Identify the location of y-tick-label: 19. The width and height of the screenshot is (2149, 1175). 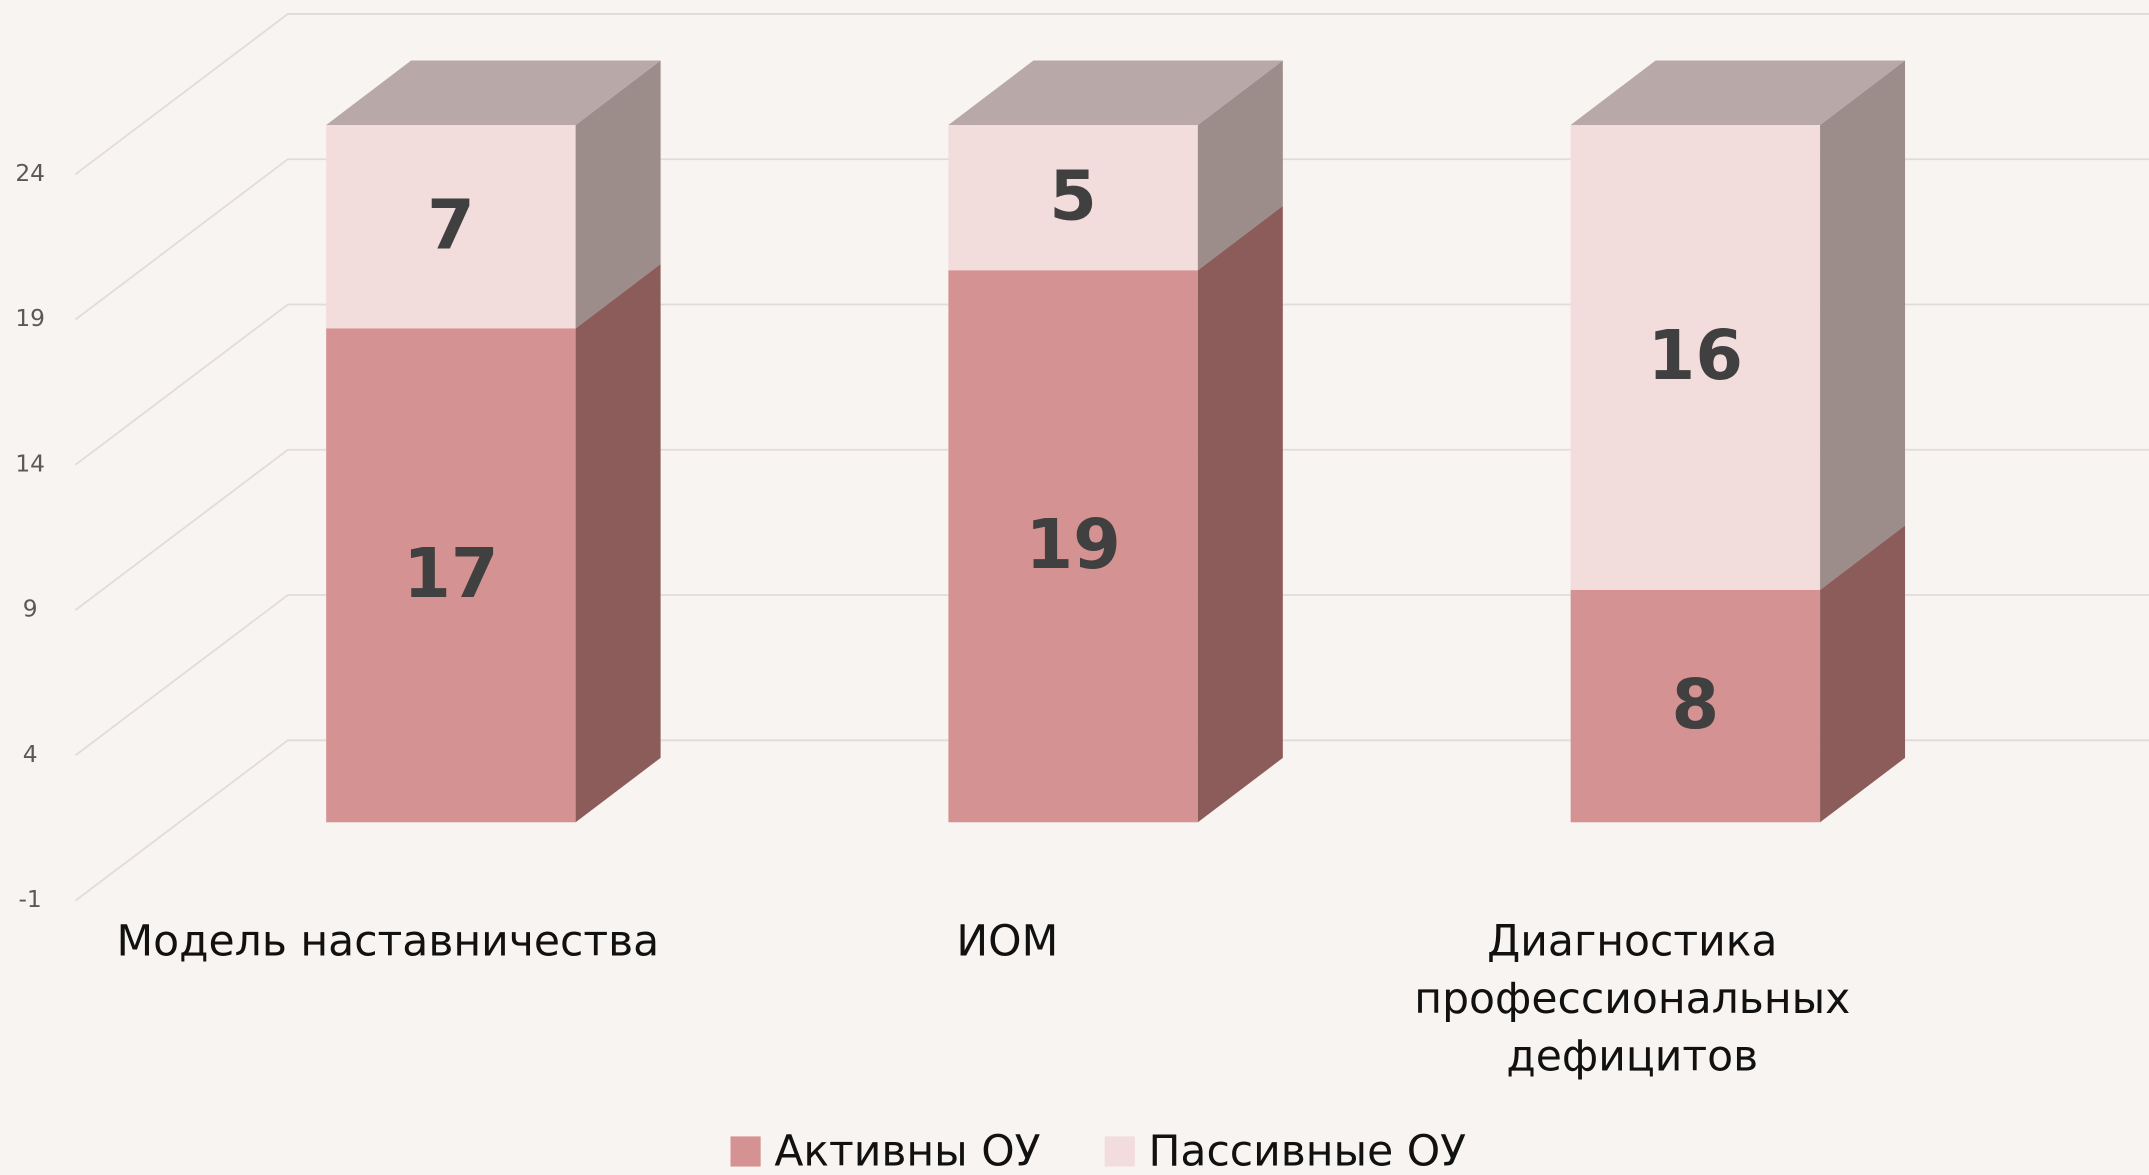
(30, 318).